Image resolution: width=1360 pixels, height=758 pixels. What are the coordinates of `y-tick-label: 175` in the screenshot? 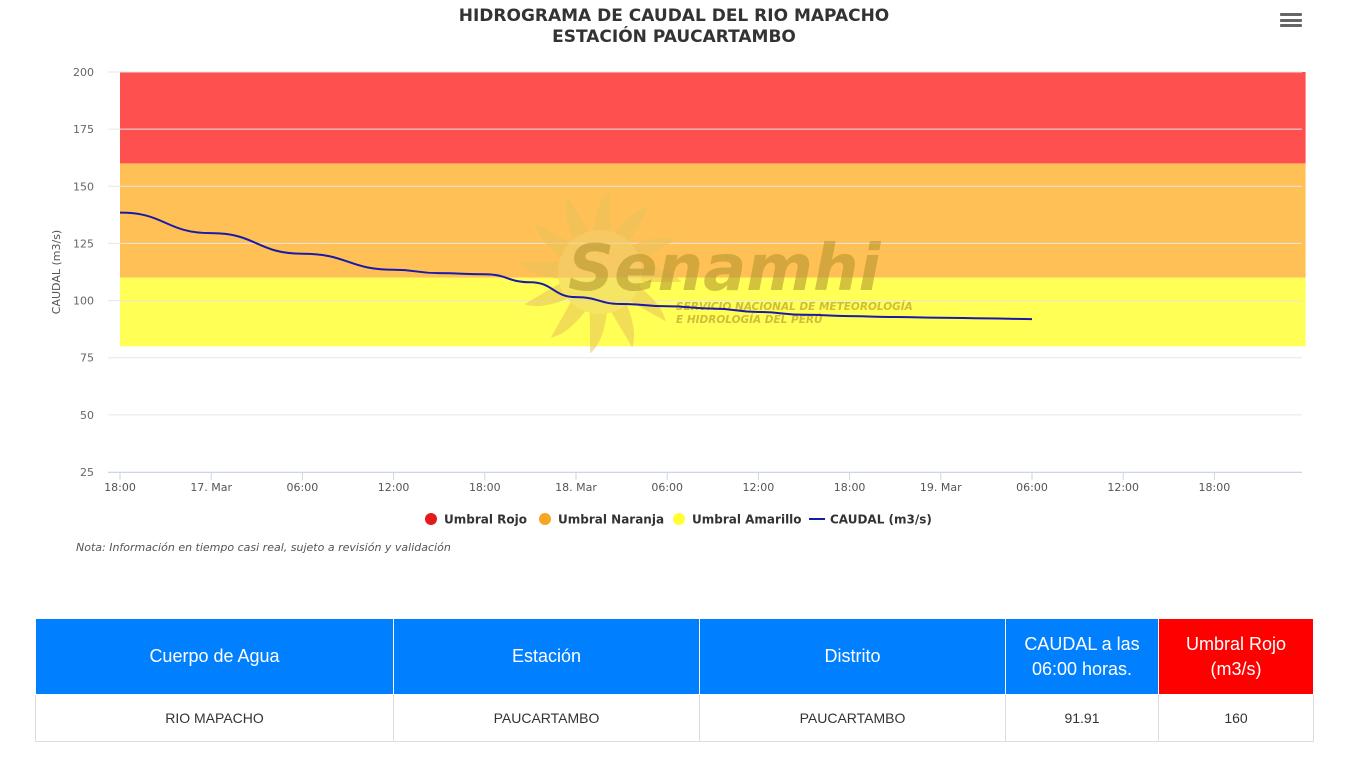 It's located at (83, 129).